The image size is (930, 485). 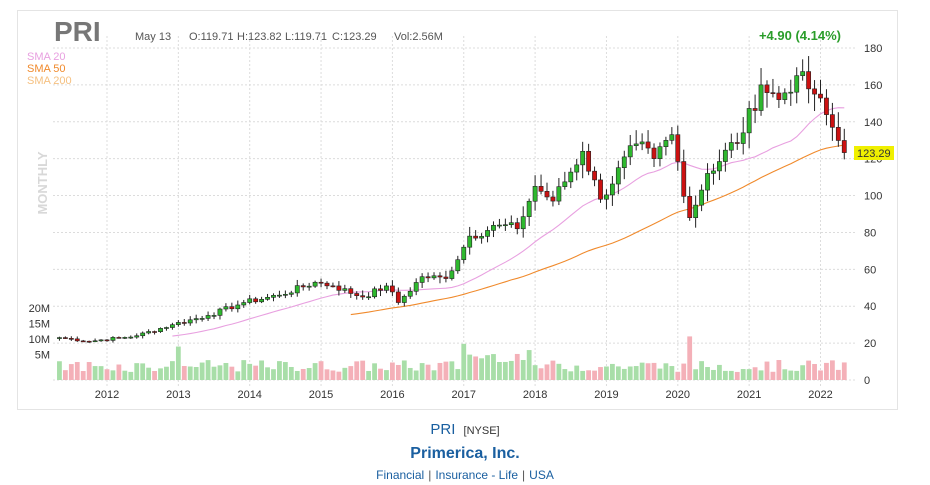 What do you see at coordinates (541, 475) in the screenshot?
I see `country-link: USA` at bounding box center [541, 475].